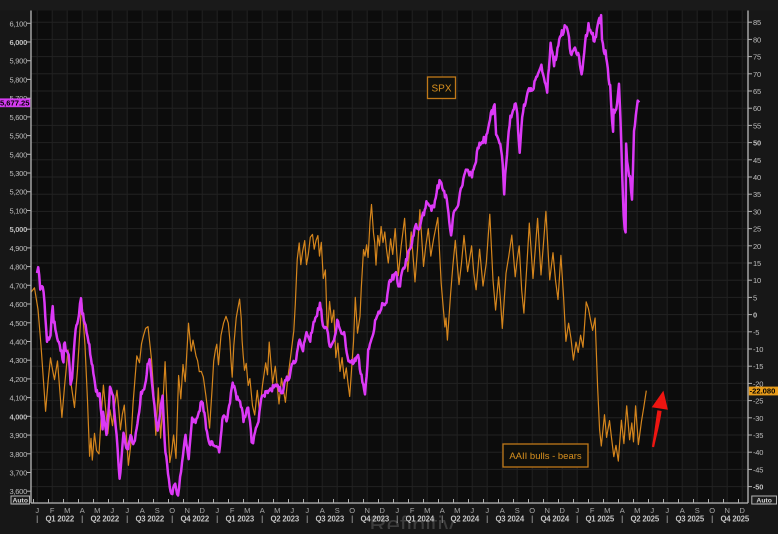 The width and height of the screenshot is (778, 534). I want to click on svg-text: 20, so click(757, 246).